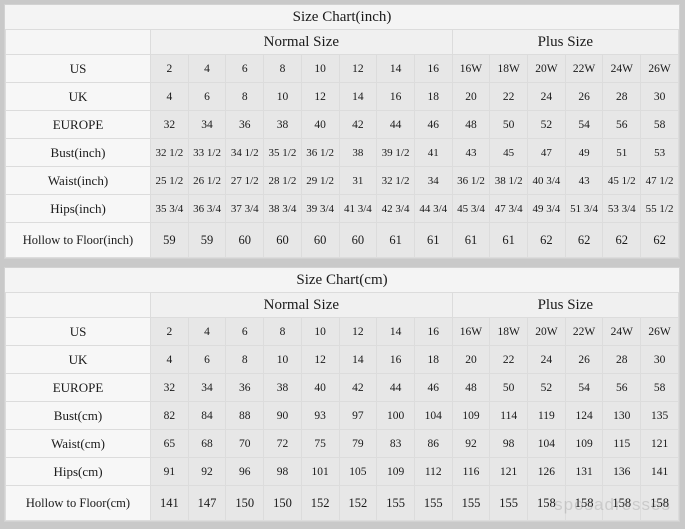  I want to click on row-label: Bust(cm), so click(78, 415).